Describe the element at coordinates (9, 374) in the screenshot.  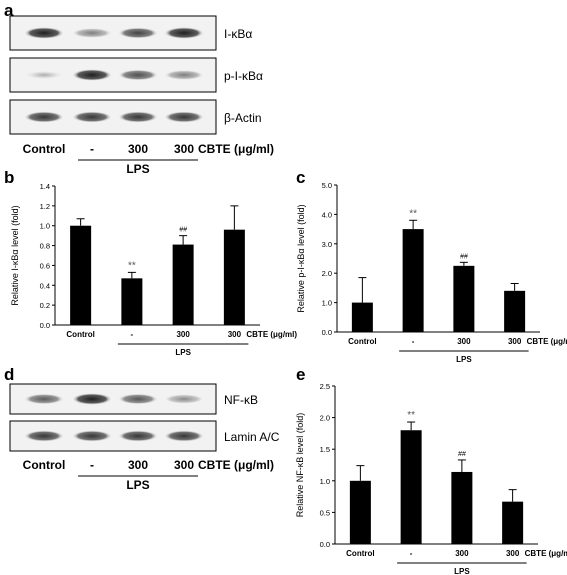
I see `panel-label-d: d` at that location.